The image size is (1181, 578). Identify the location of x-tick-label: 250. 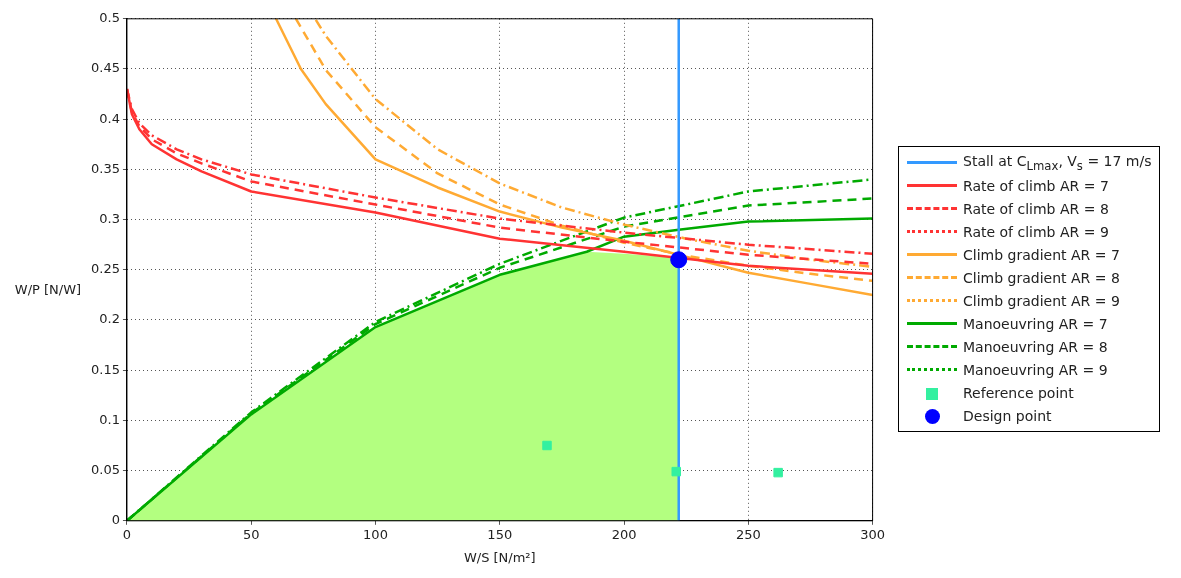
(748, 534).